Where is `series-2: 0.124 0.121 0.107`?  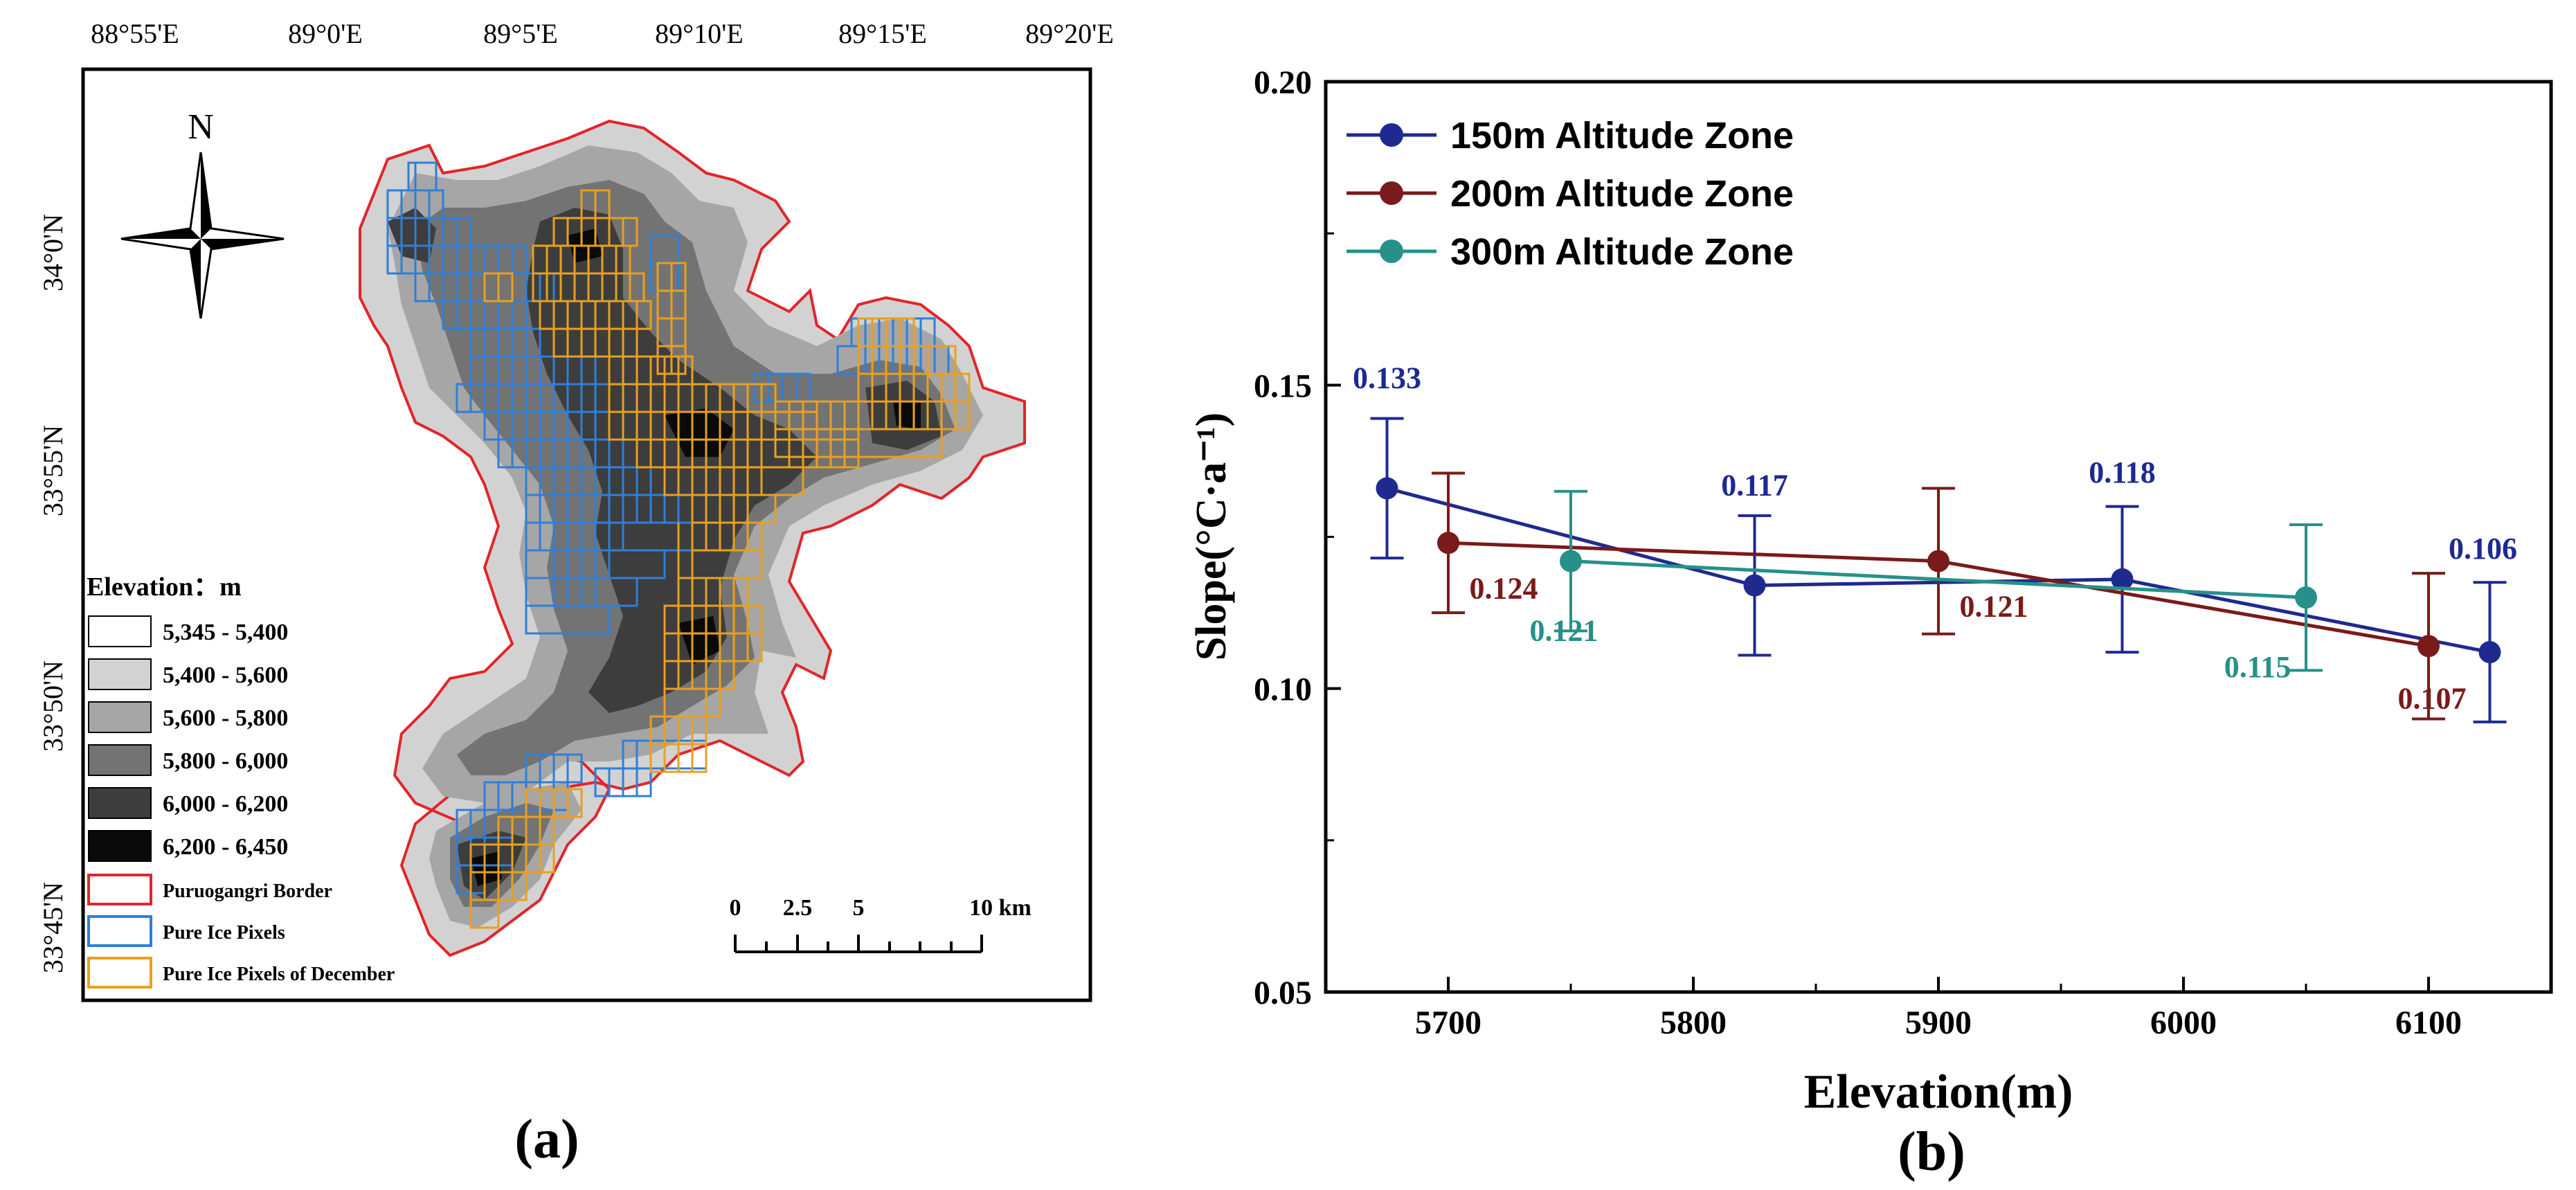 series-2: 0.124 0.121 0.107 is located at coordinates (1950, 596).